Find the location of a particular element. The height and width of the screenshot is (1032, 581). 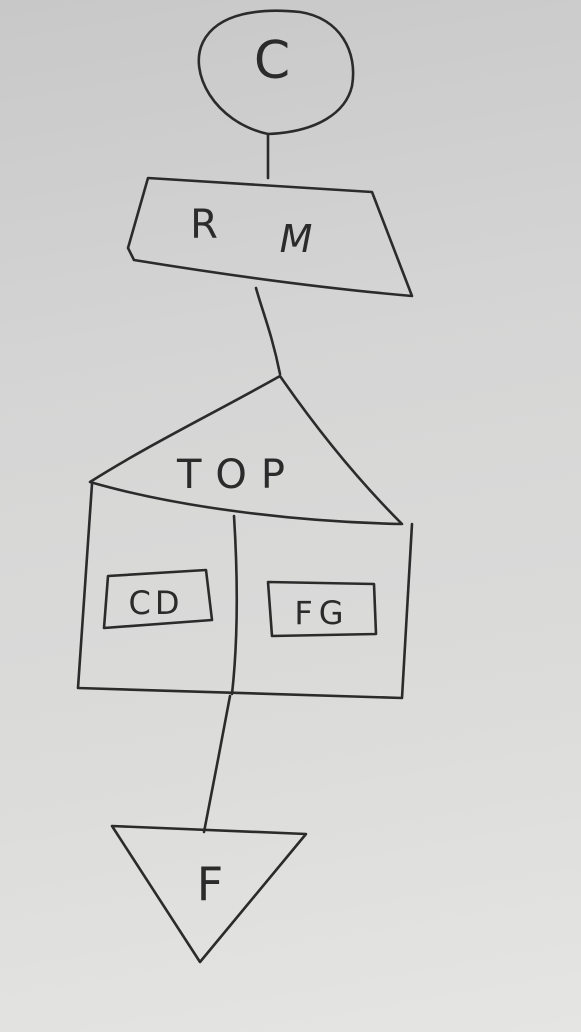

top-dome-shape is located at coordinates (246, 450).